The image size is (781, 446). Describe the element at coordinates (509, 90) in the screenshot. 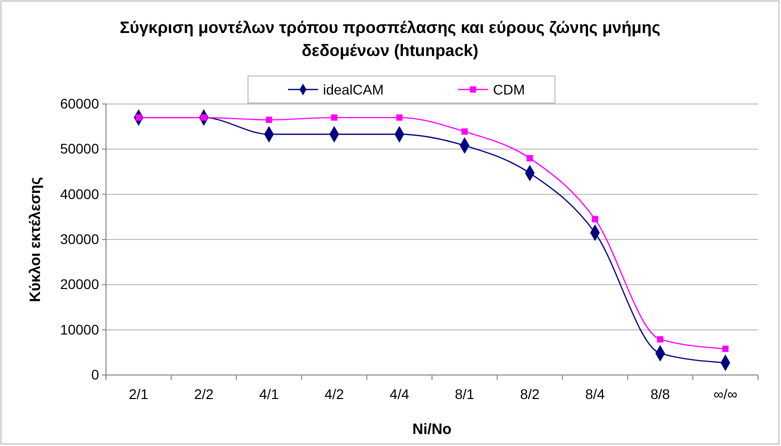

I see `legend-label: CDM` at that location.